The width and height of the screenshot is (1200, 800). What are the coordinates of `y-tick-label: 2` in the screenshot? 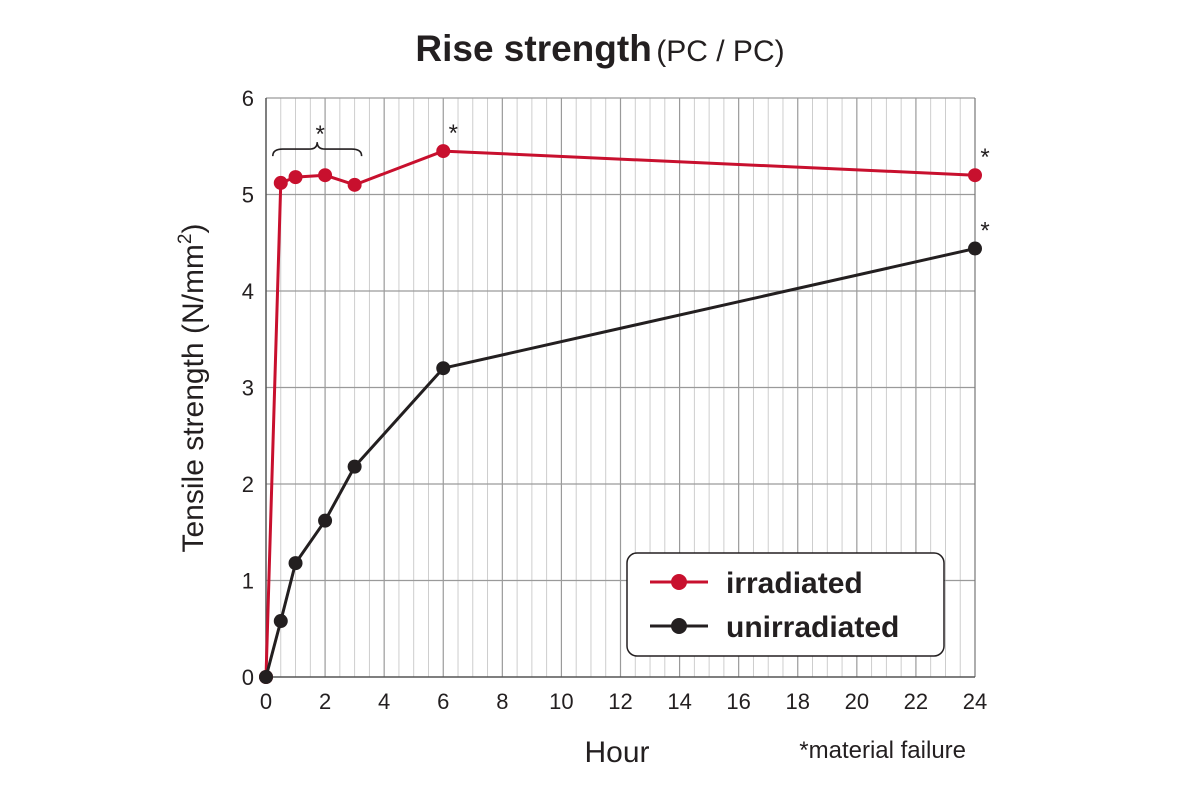 It's located at (248, 484).